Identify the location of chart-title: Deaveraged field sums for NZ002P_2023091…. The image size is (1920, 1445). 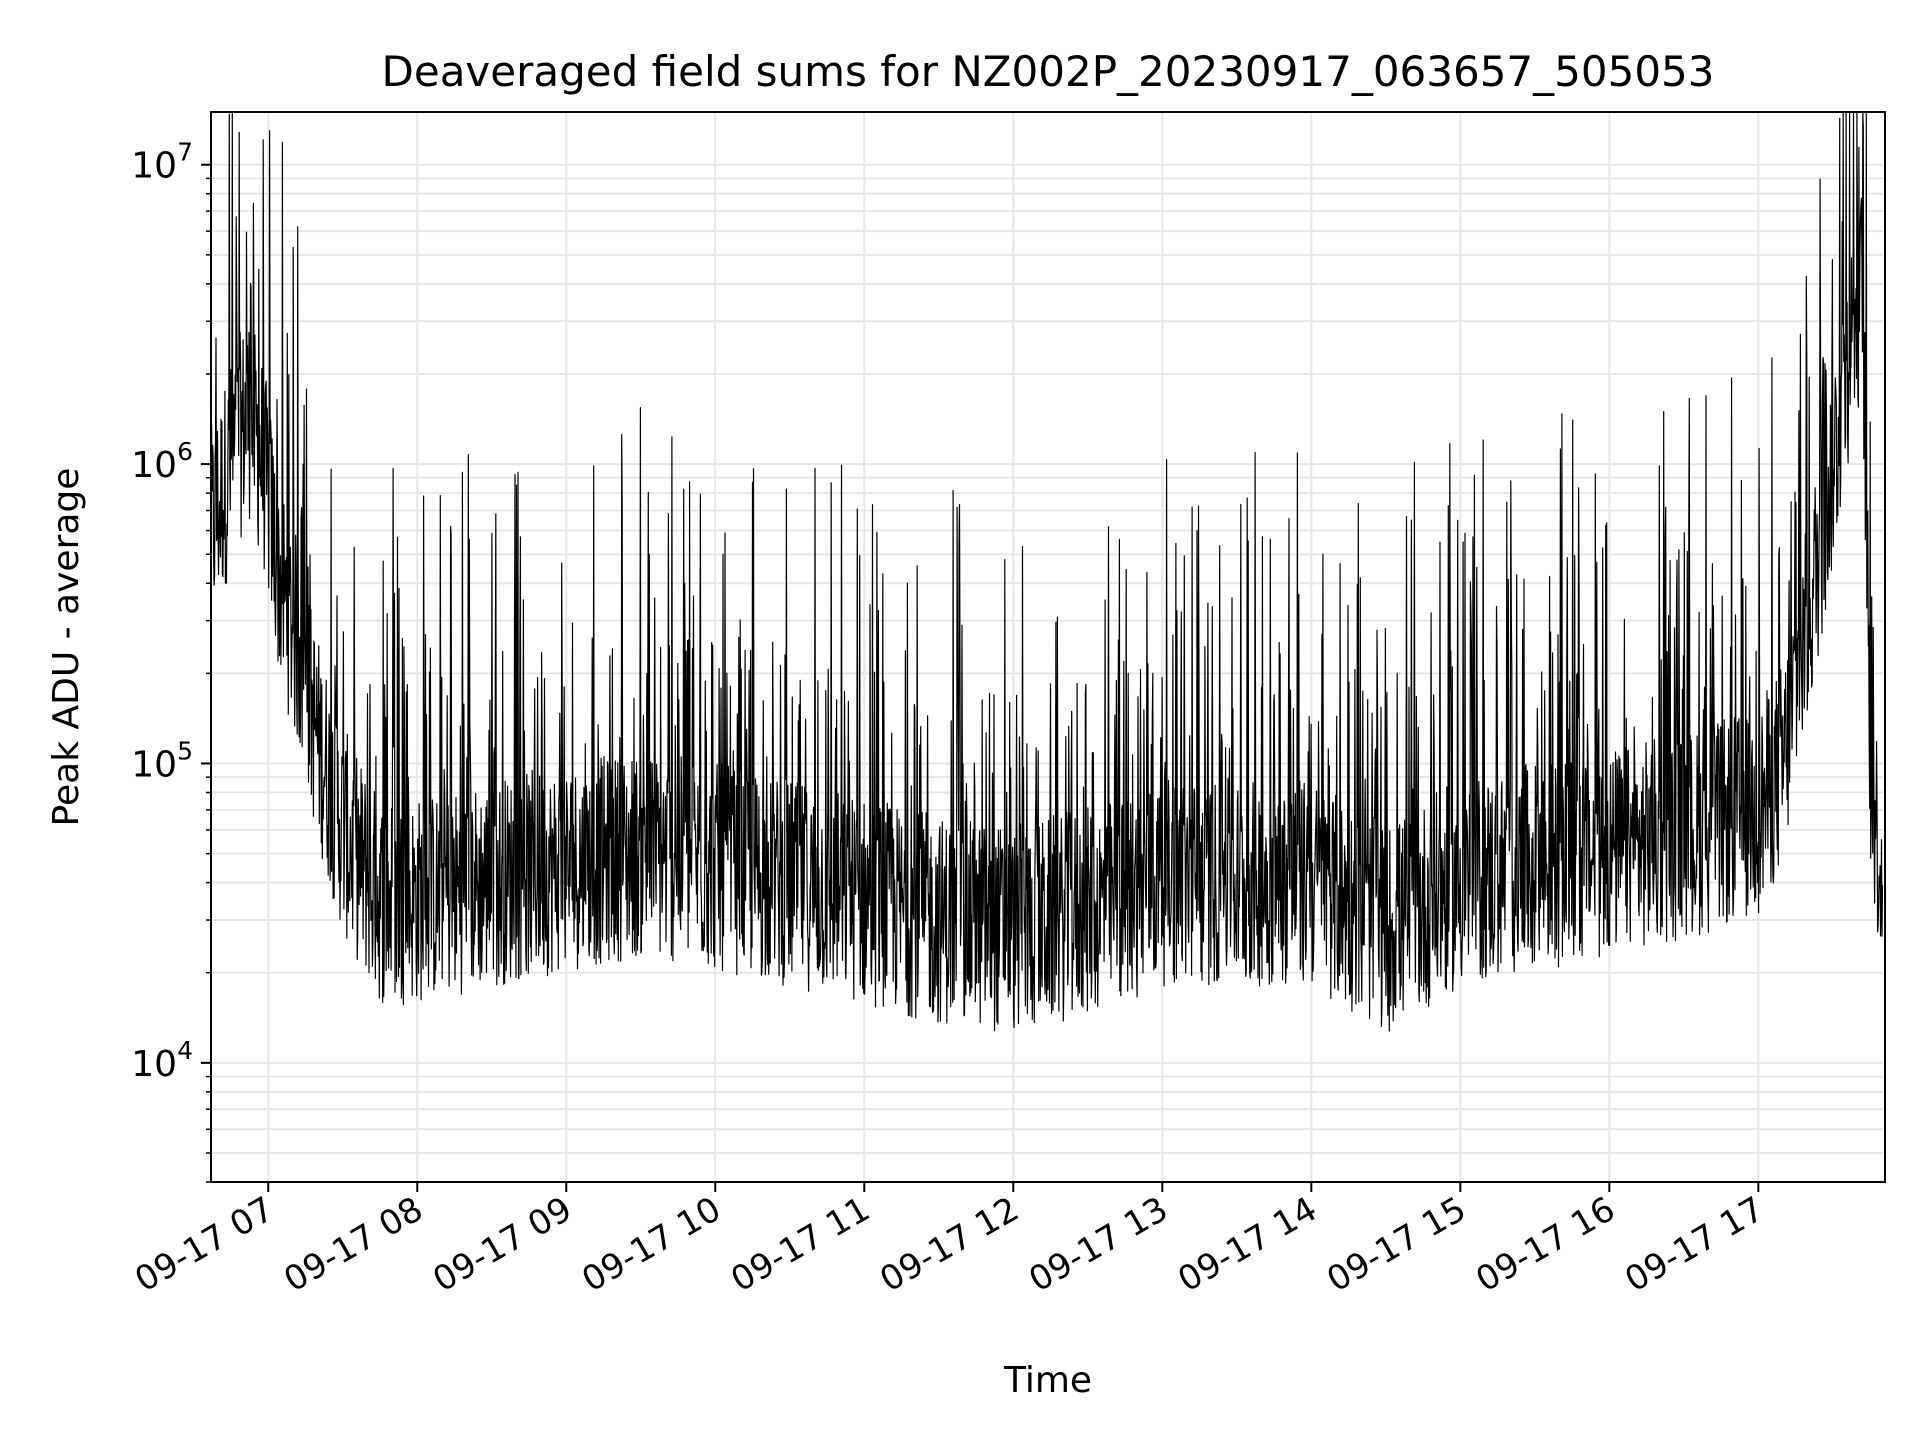
(1048, 71).